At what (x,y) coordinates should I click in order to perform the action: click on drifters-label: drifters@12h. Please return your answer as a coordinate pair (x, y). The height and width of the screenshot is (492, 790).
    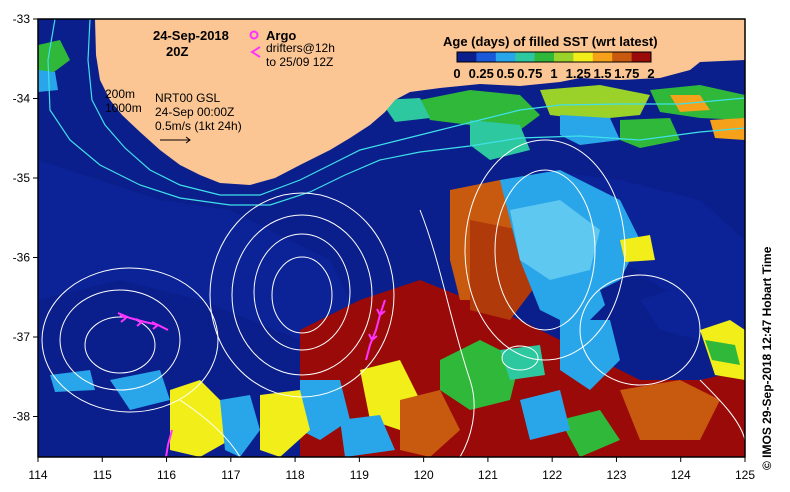
    Looking at the image, I should click on (300, 48).